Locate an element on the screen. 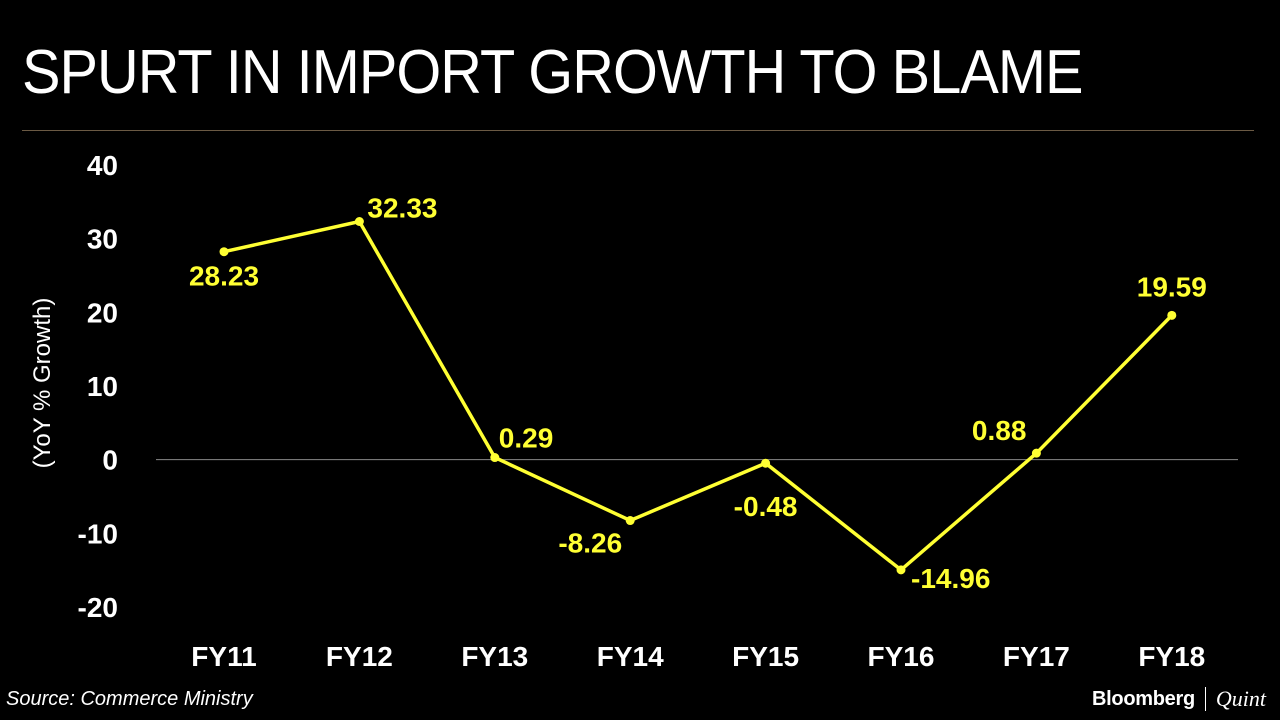 The image size is (1280, 720). y-tick-label: 0 is located at coordinates (110, 460).